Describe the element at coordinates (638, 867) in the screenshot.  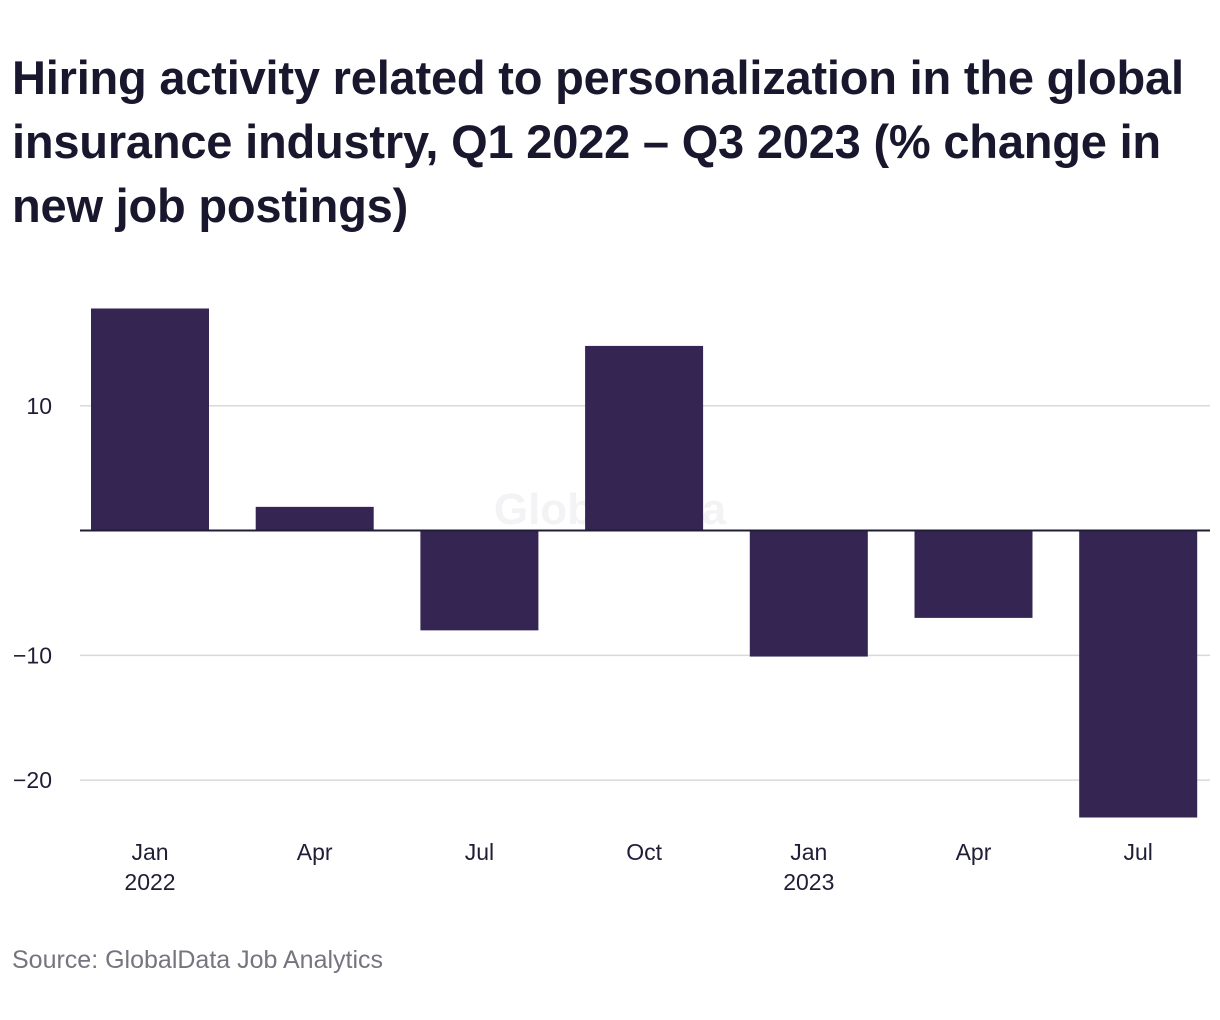
I see `x-axis-tick-labels: Jan 2022 Apr Jul Oct Jan 2023 Apr Jul` at that location.